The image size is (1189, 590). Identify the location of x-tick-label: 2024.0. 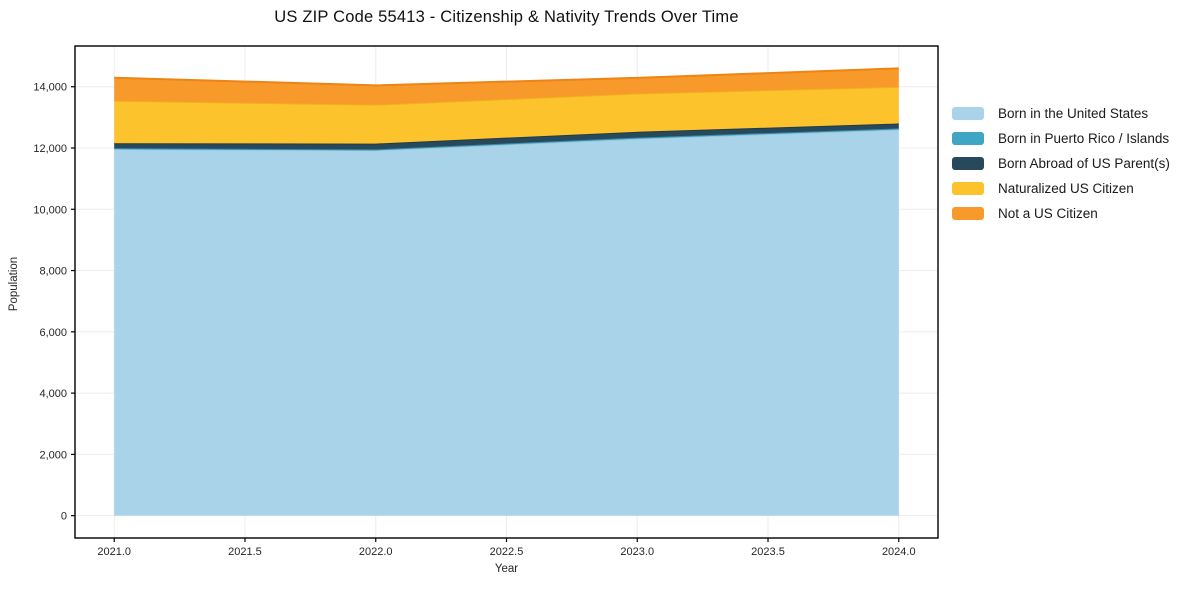
(899, 552).